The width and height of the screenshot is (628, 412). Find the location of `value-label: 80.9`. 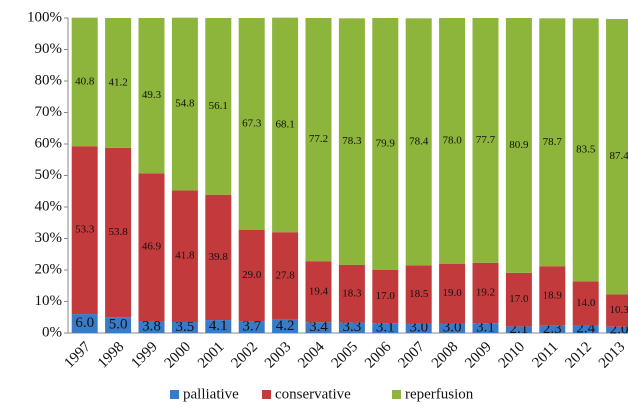

value-label: 80.9 is located at coordinates (519, 145).